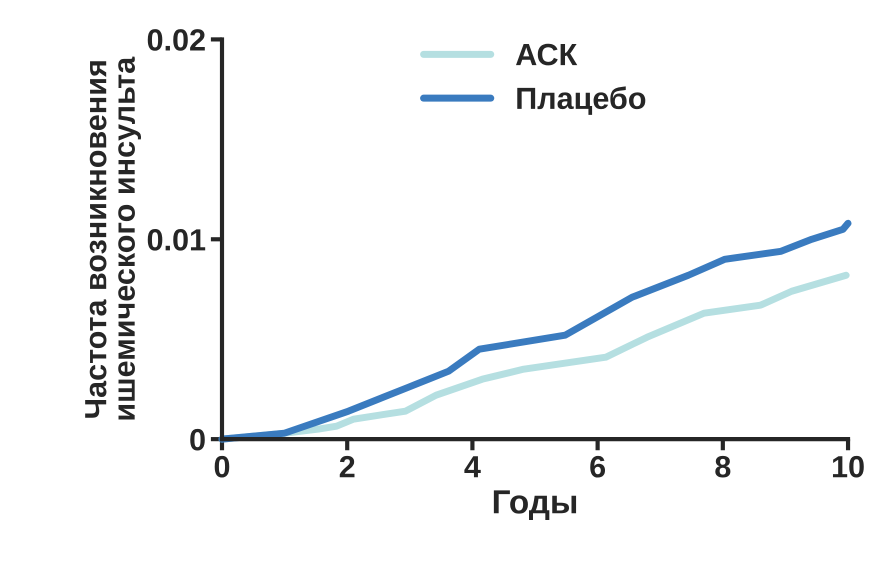 This screenshot has width=888, height=563. What do you see at coordinates (722, 467) in the screenshot?
I see `x-tick-label: 8` at bounding box center [722, 467].